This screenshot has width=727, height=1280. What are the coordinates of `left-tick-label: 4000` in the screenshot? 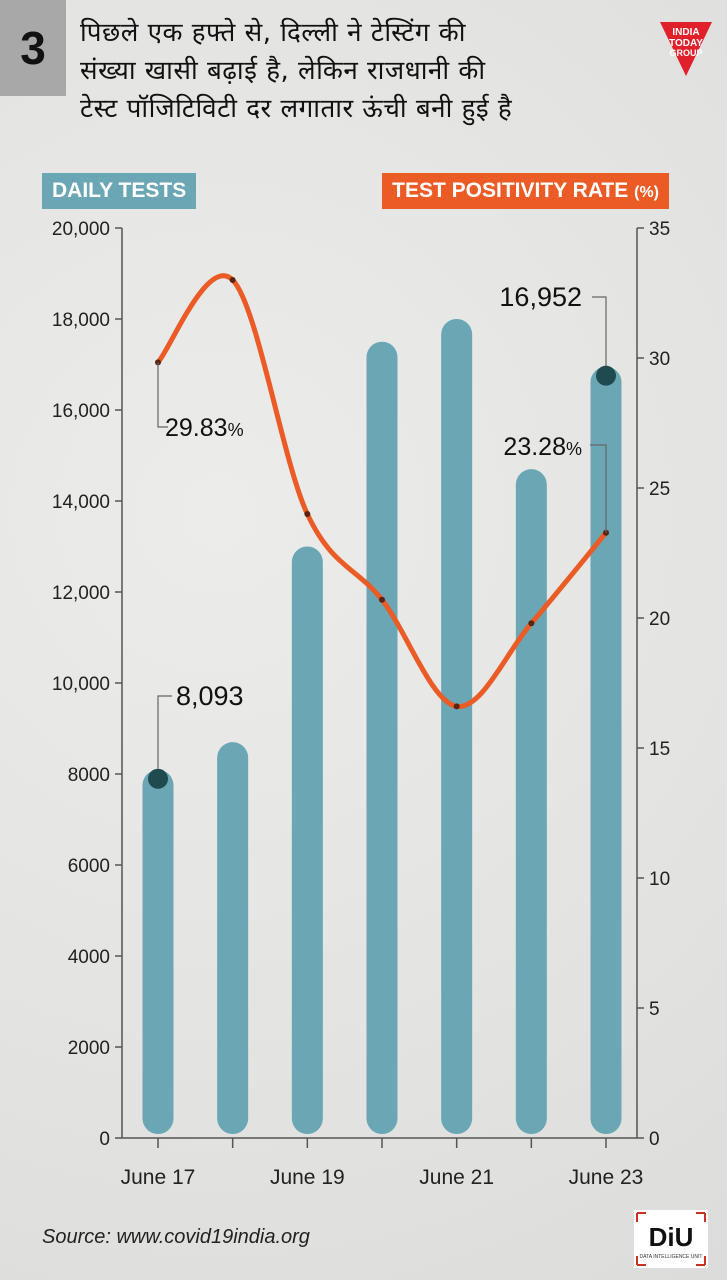 It's located at (89, 957).